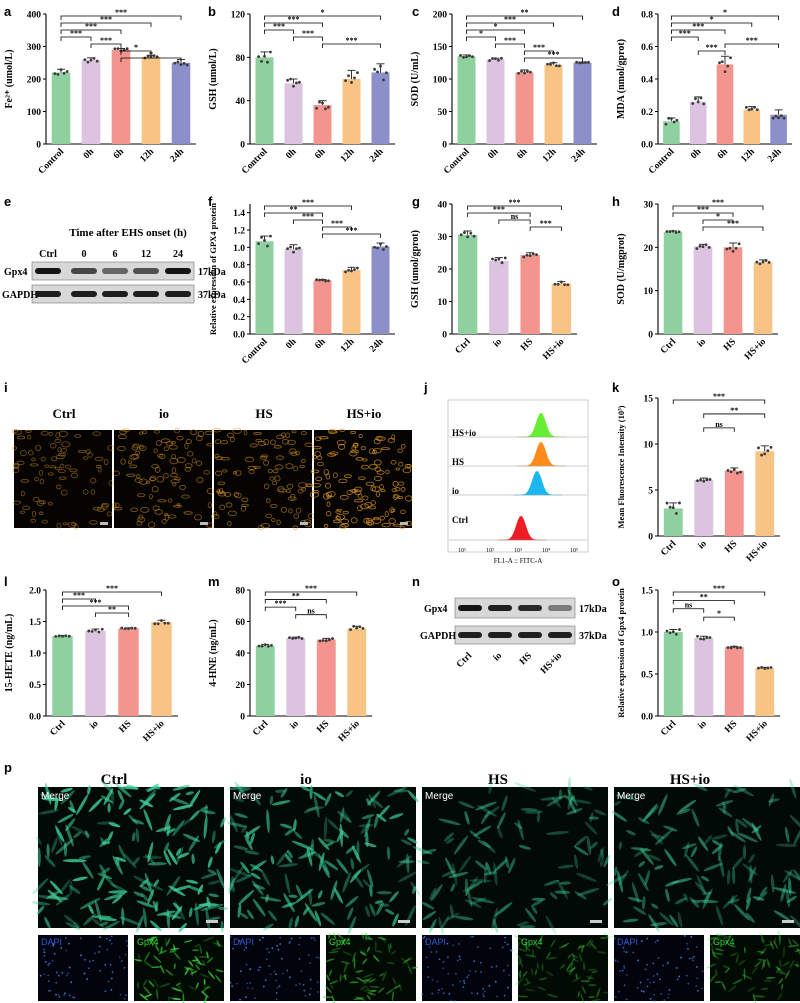 Image resolution: width=800 pixels, height=1003 pixels. Describe the element at coordinates (719, 396) in the screenshot. I see `chart-k-sig-label: ***` at that location.